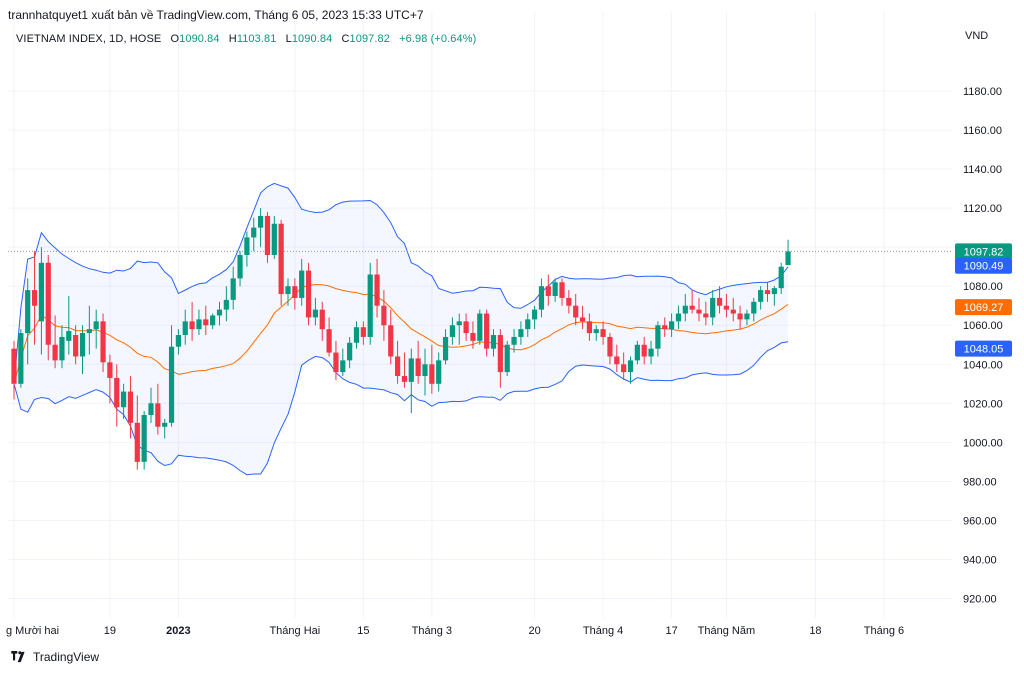  What do you see at coordinates (603, 631) in the screenshot?
I see `x-tick-label: Tháng 4` at bounding box center [603, 631].